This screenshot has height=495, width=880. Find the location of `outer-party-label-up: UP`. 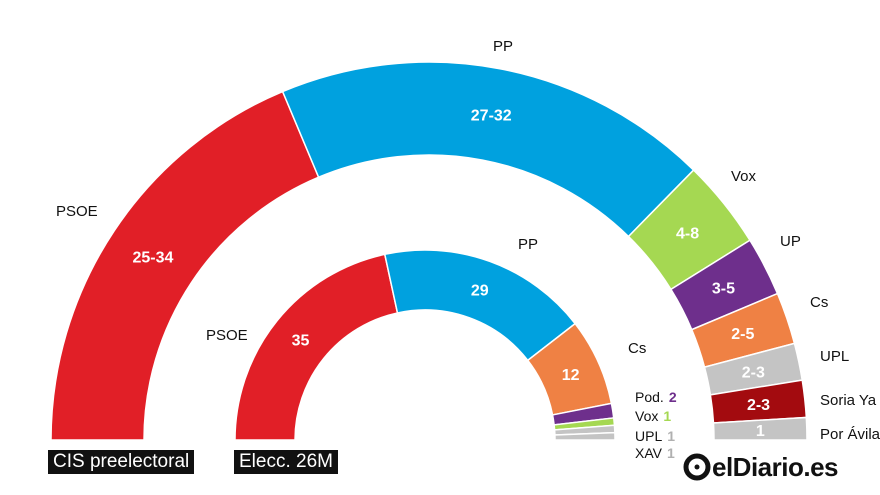

outer-party-label-up: UP is located at coordinates (790, 241).